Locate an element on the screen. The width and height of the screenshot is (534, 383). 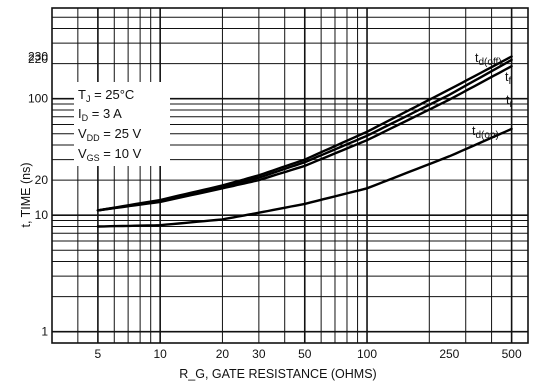
x-tick-labels: 5 10 20 30 50 100 250 500 is located at coordinates (308, 354).